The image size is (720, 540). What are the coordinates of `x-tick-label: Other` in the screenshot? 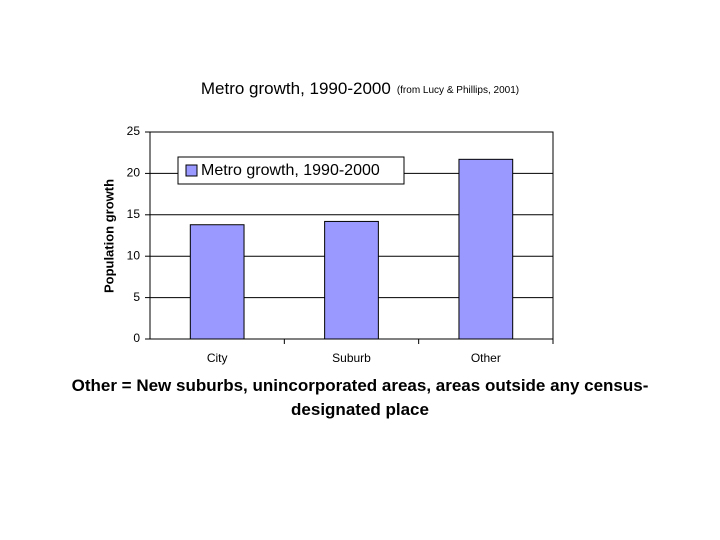 It's located at (486, 358).